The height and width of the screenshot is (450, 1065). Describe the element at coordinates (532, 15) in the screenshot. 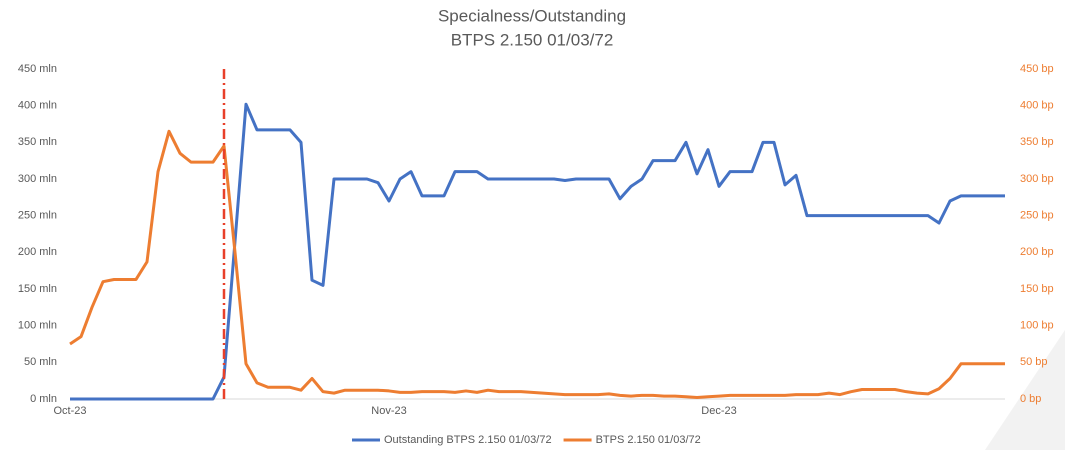

I see `chart-title: Specialness/Outstanding` at that location.